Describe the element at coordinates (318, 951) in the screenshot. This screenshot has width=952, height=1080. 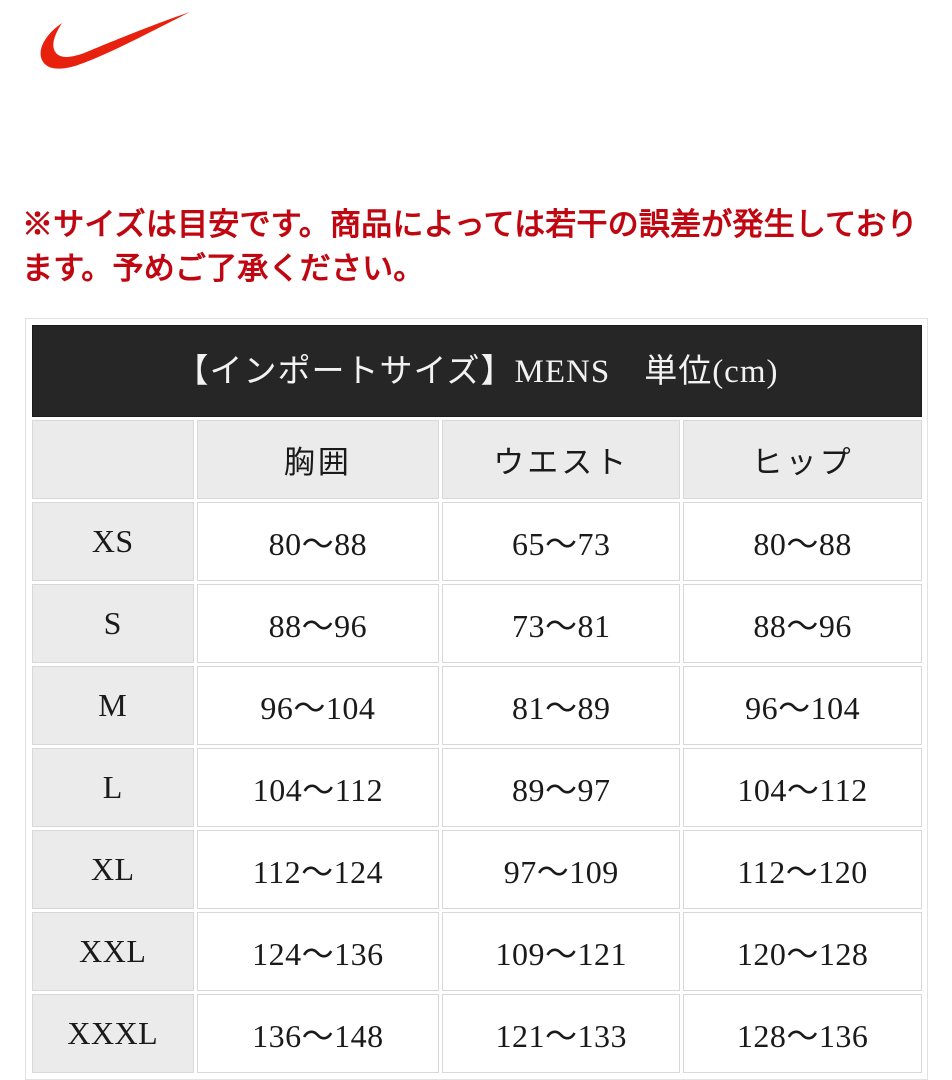
I see `row-chest-value: 124〜136` at that location.